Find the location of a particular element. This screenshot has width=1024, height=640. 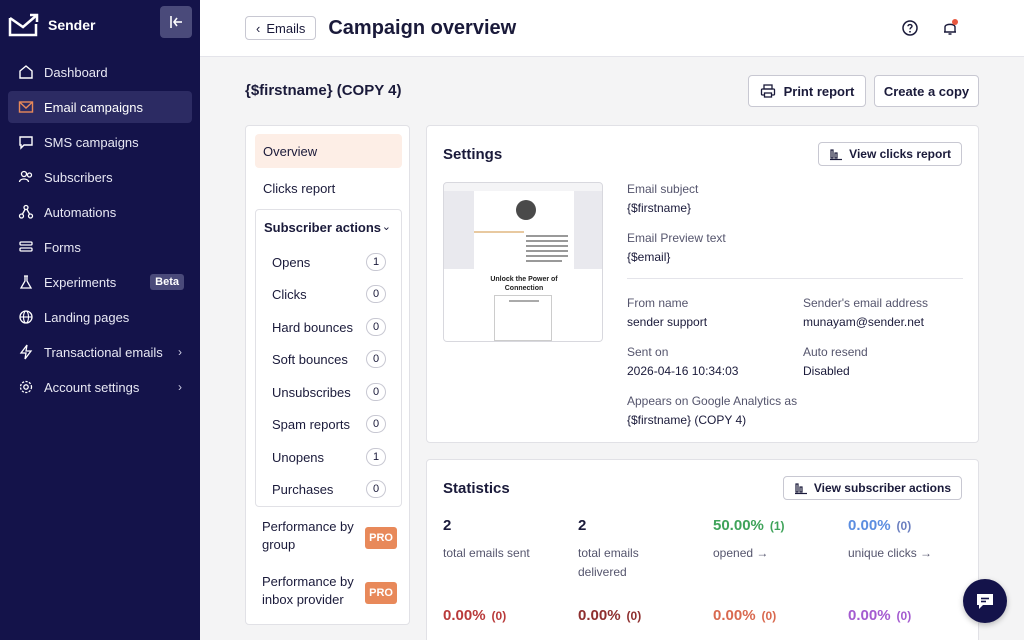

support-chat-button is located at coordinates (985, 601).